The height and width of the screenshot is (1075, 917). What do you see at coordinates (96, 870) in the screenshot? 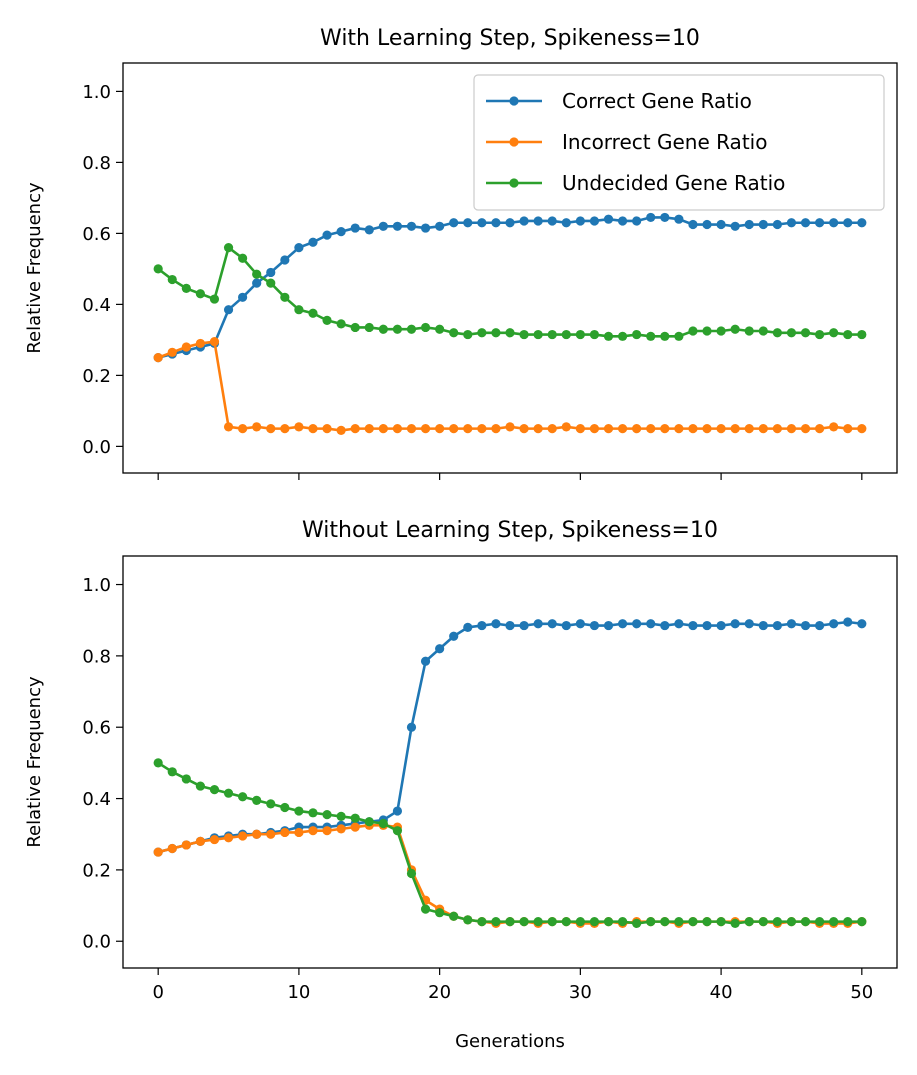
I see `ytick-label: 0.2` at bounding box center [96, 870].